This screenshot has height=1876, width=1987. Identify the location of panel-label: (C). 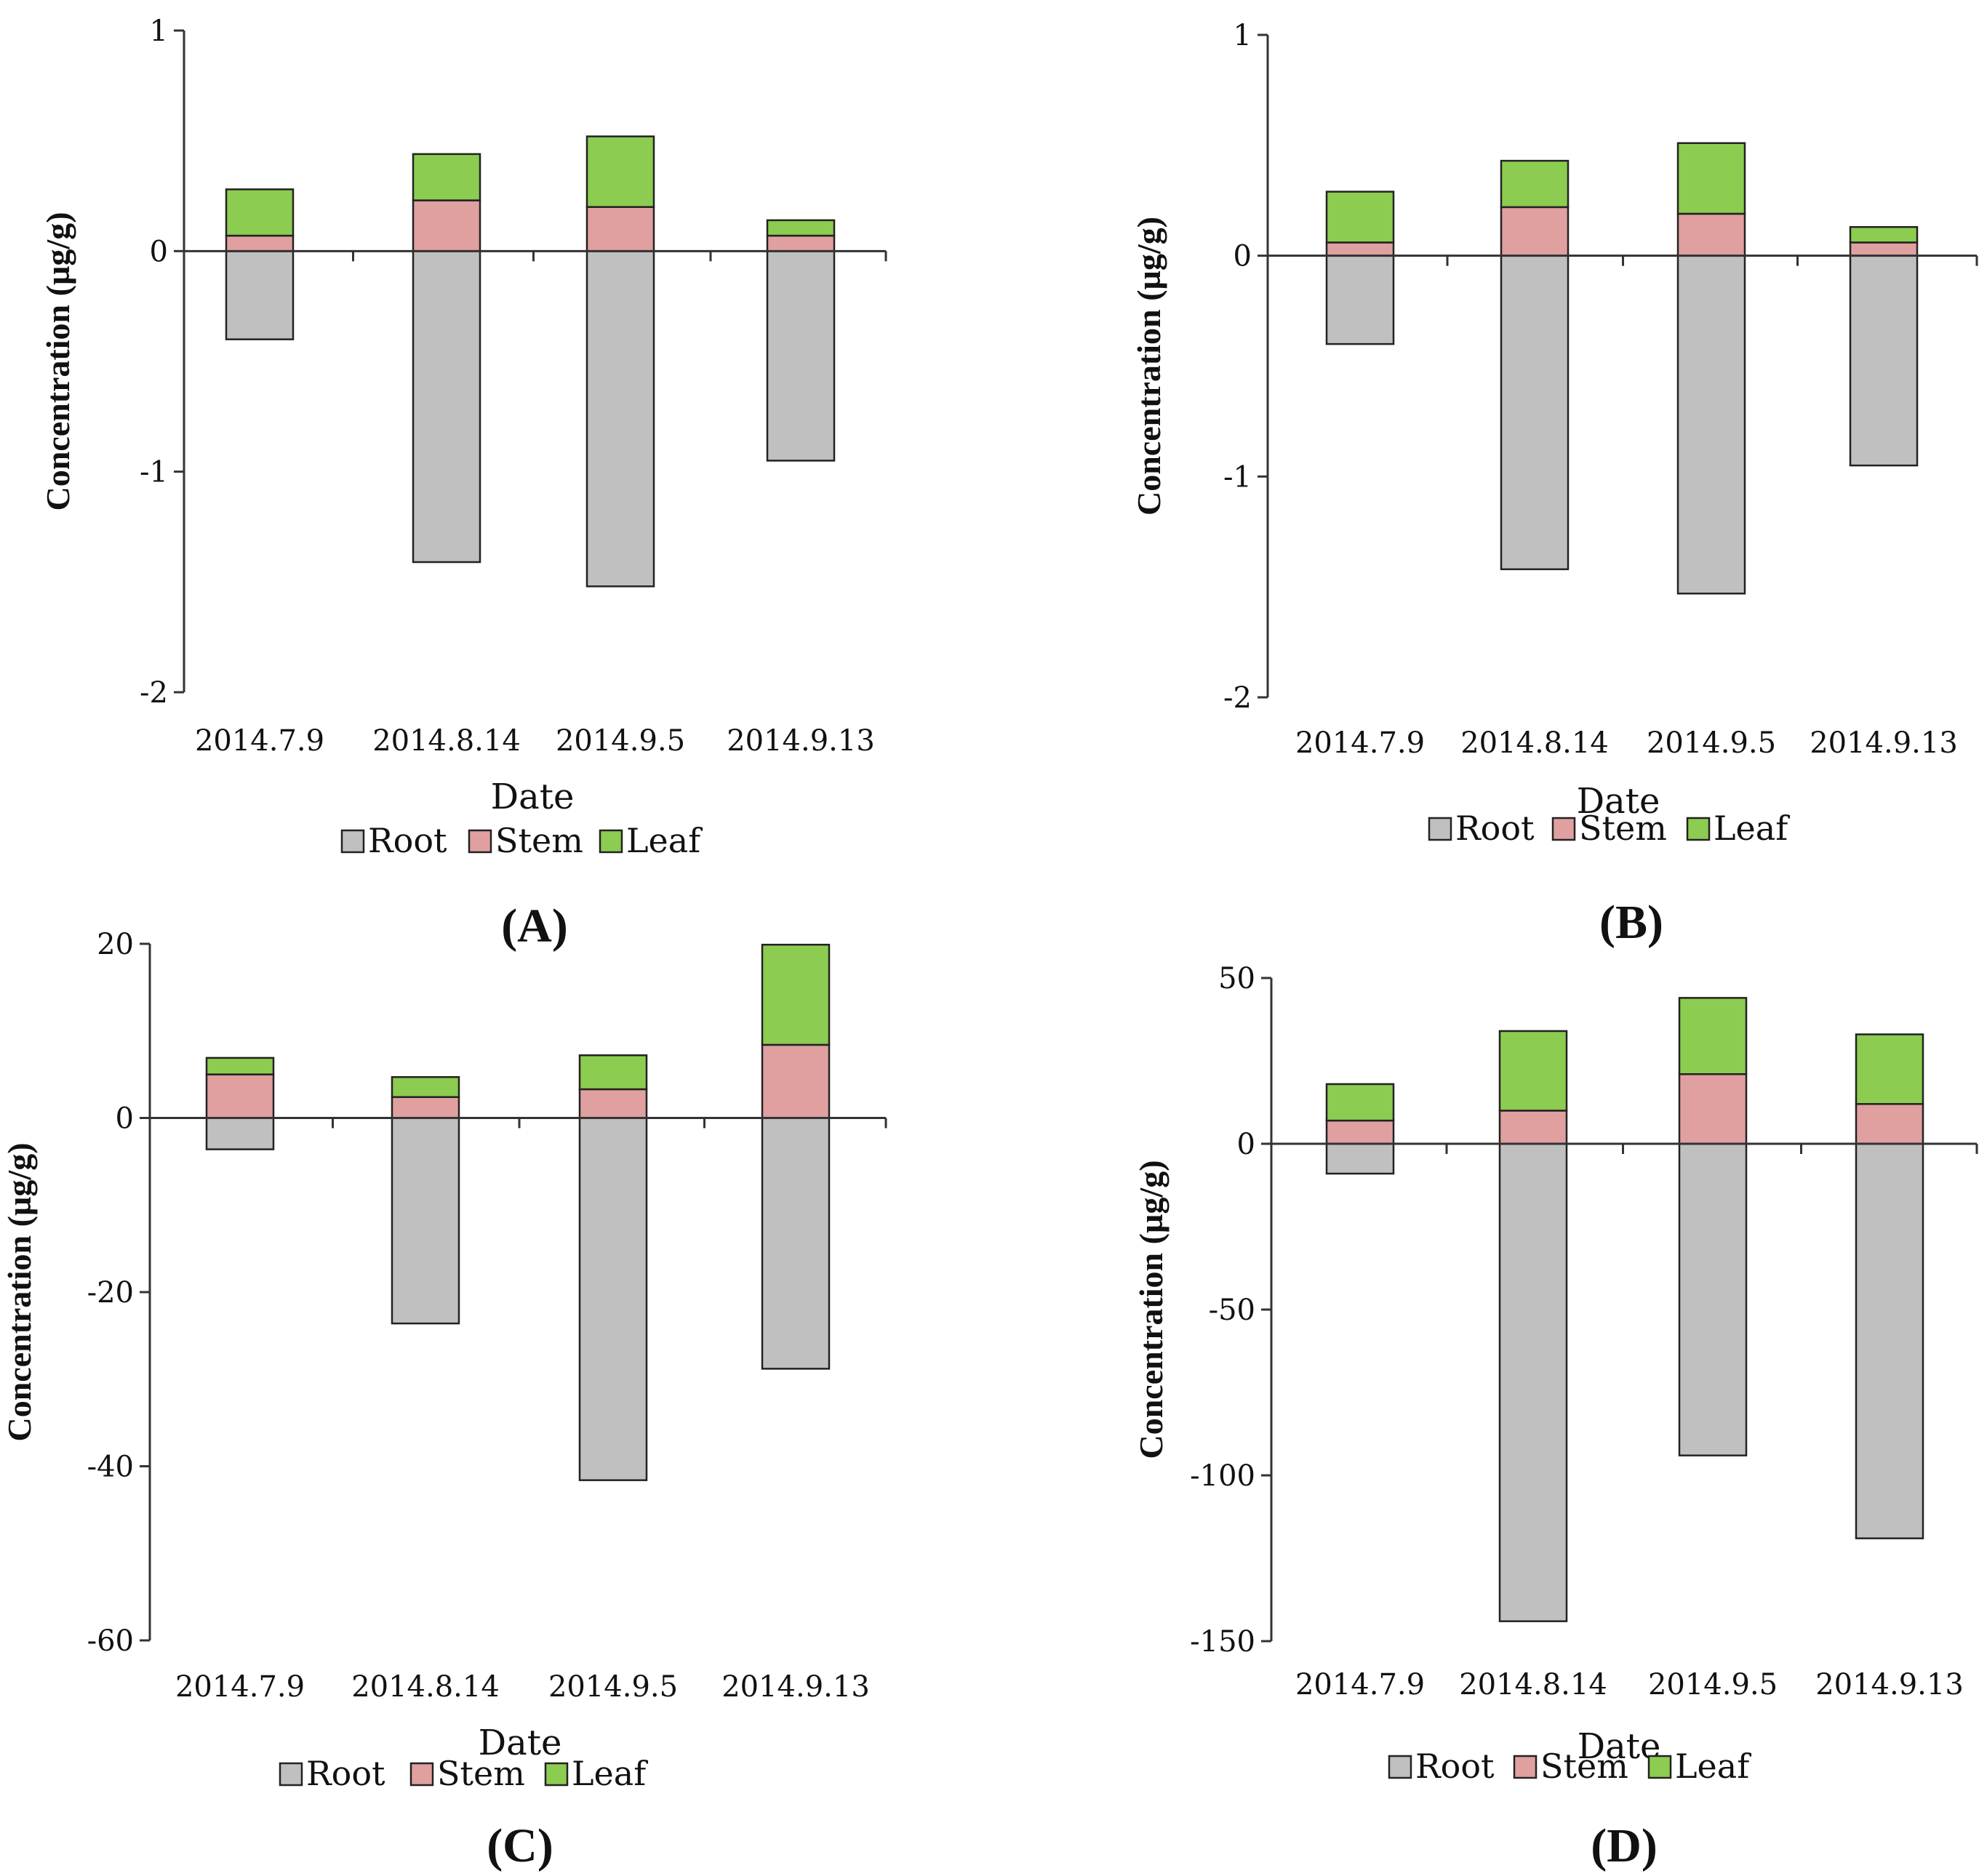
(520, 1845).